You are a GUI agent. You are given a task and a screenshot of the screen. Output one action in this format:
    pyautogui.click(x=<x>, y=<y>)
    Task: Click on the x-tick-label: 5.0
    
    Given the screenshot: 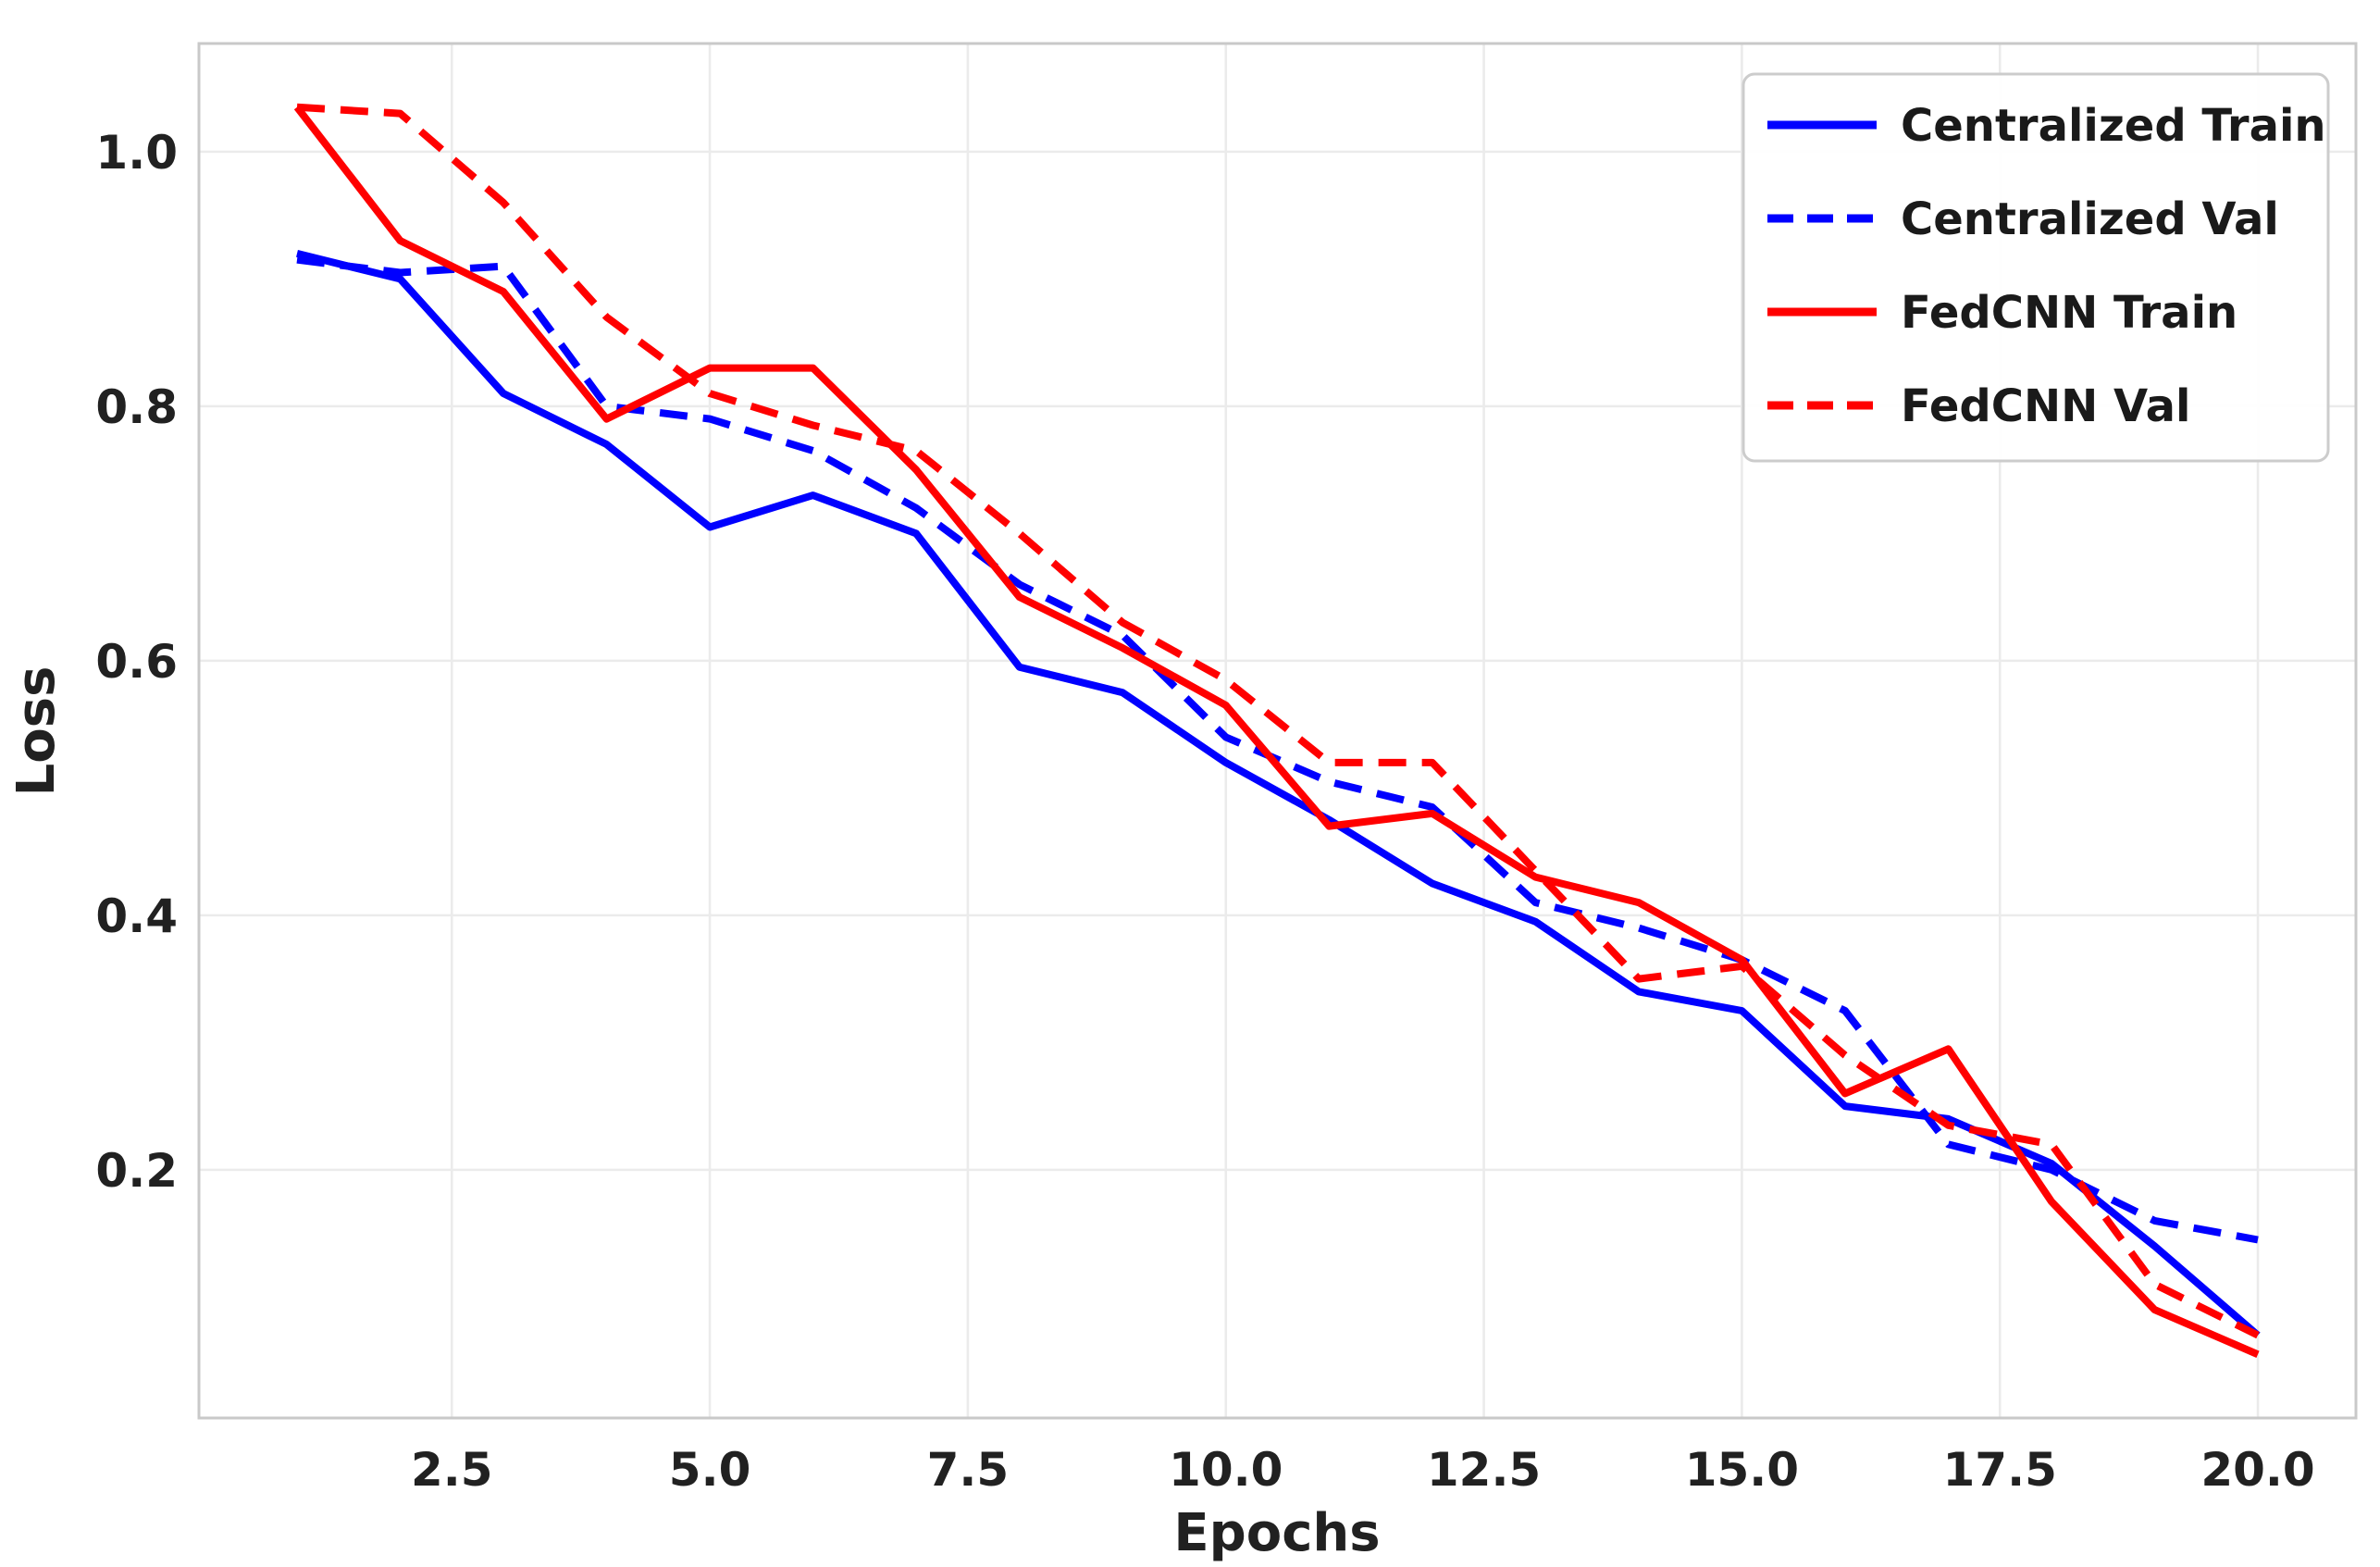 What is the action you would take?
    pyautogui.click(x=710, y=1470)
    